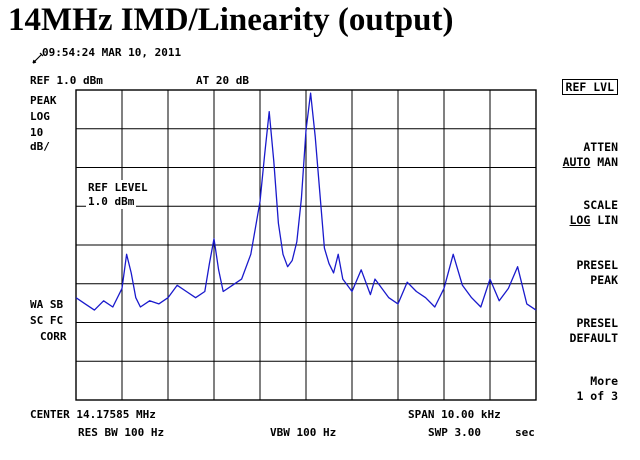 The image size is (640, 460). I want to click on scale-value-label: 10, so click(37, 132).